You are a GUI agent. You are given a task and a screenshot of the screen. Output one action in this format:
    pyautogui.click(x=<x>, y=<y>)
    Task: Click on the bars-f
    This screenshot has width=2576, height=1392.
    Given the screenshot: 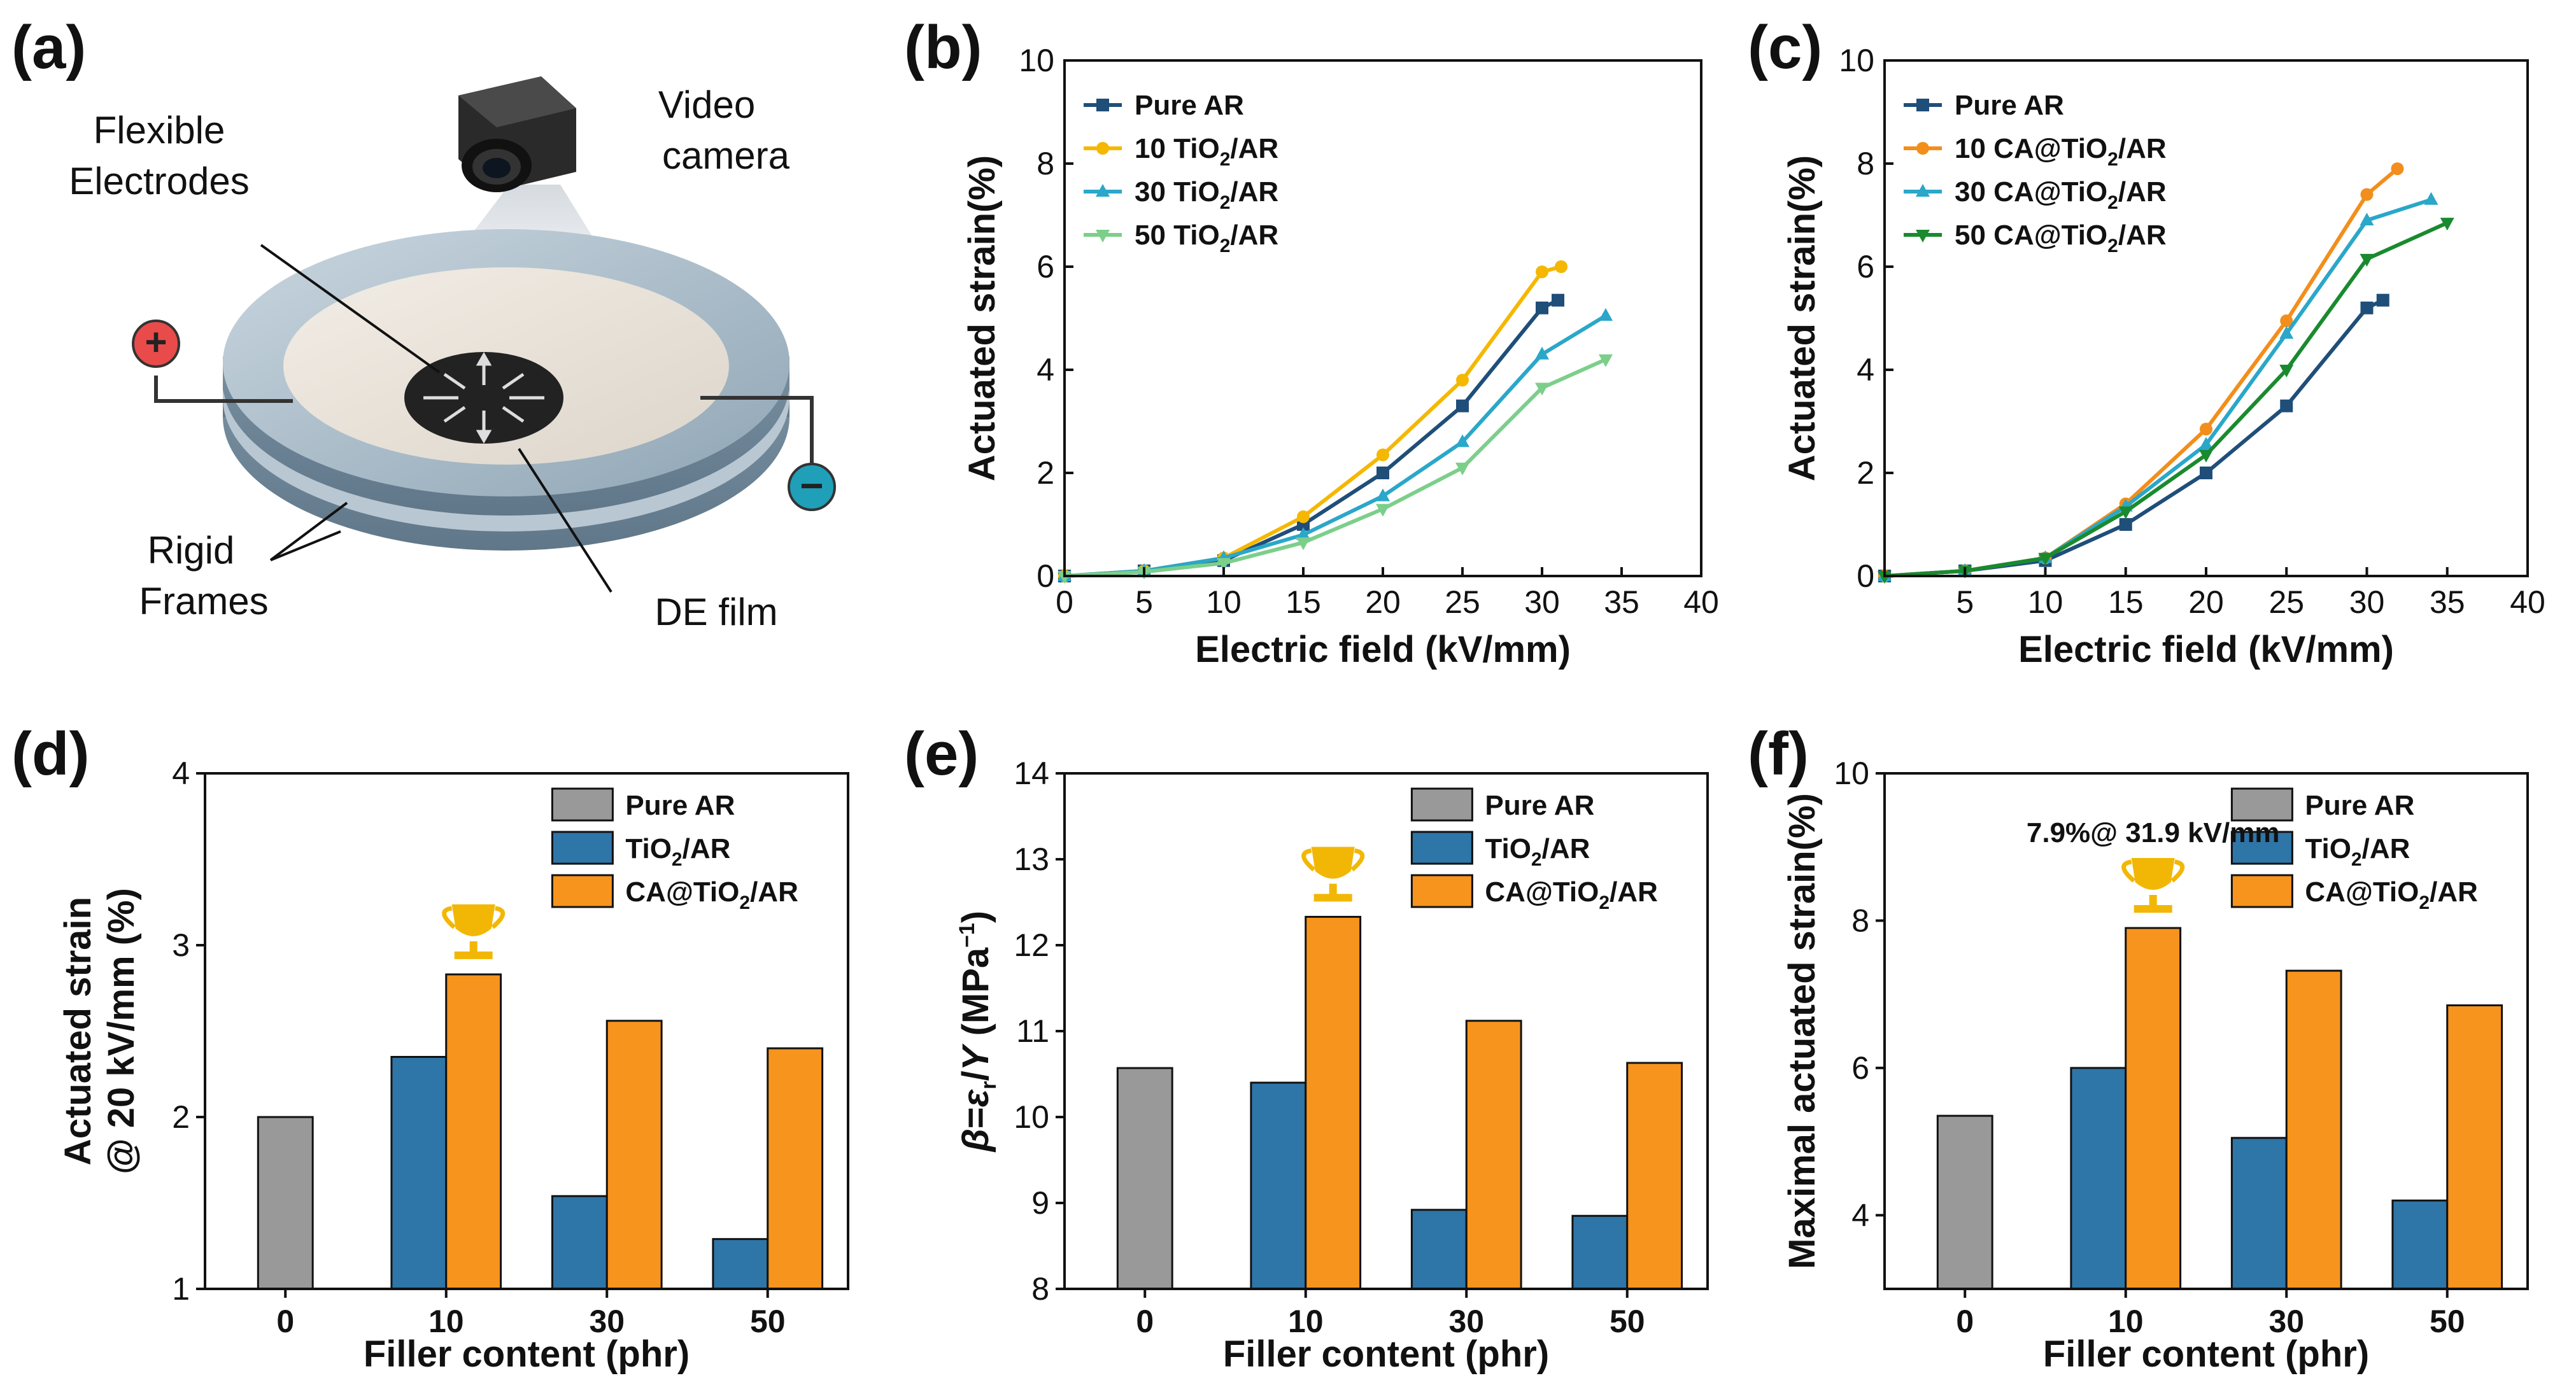 What is the action you would take?
    pyautogui.click(x=2219, y=1108)
    